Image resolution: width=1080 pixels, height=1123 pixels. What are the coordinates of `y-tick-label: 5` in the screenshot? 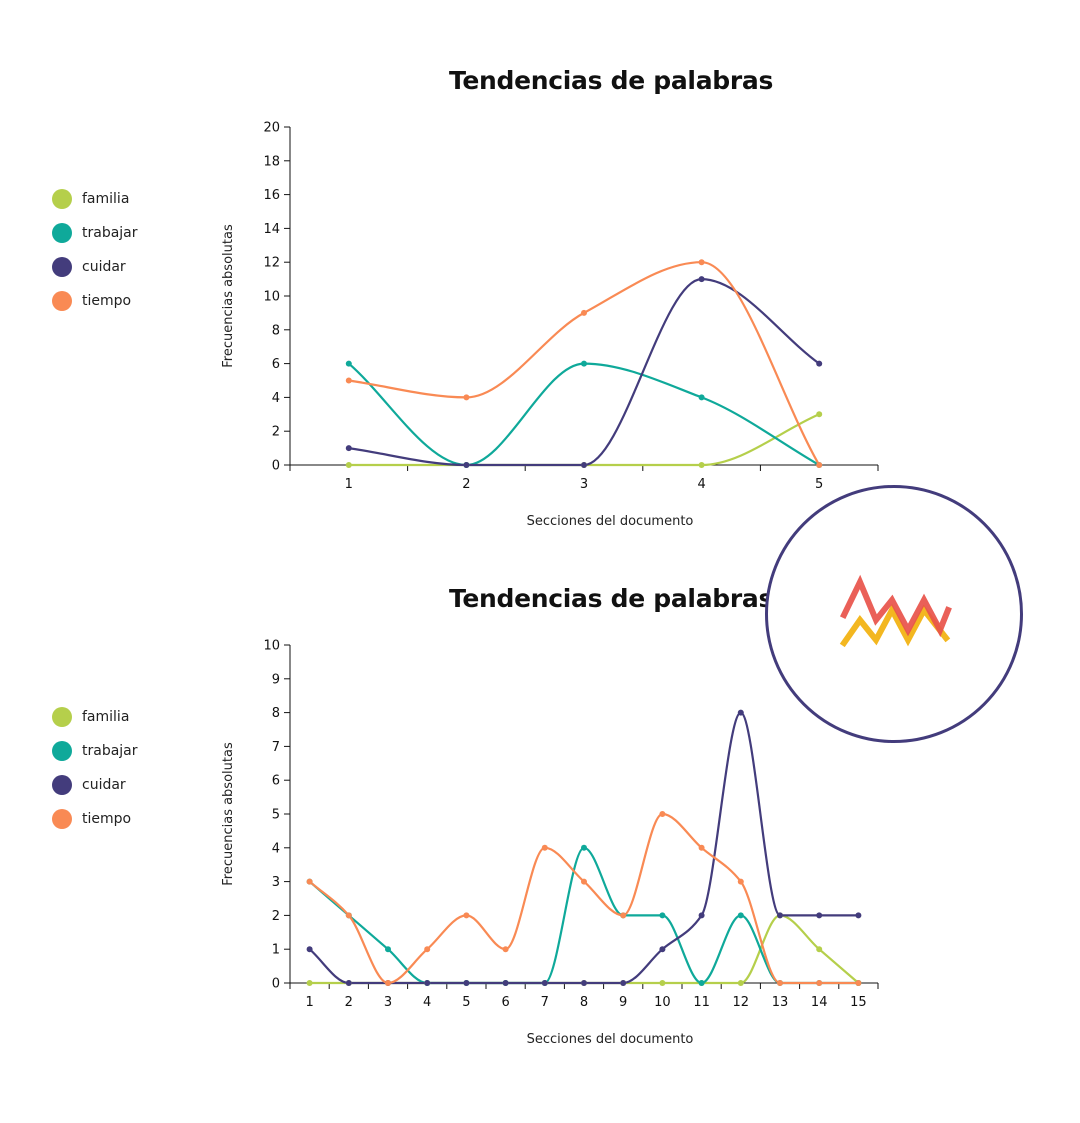 It's located at (276, 815).